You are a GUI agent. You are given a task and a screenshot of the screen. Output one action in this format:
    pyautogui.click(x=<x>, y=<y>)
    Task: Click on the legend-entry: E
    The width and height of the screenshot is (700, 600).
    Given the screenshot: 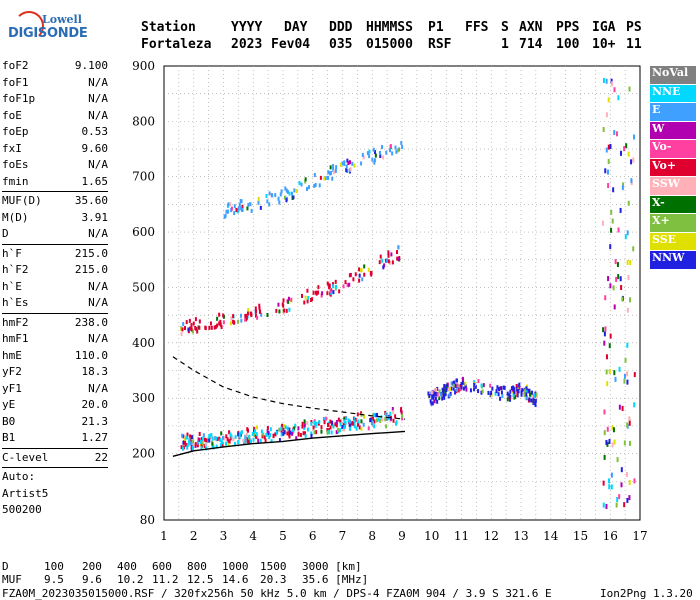 What is the action you would take?
    pyautogui.click(x=673, y=112)
    